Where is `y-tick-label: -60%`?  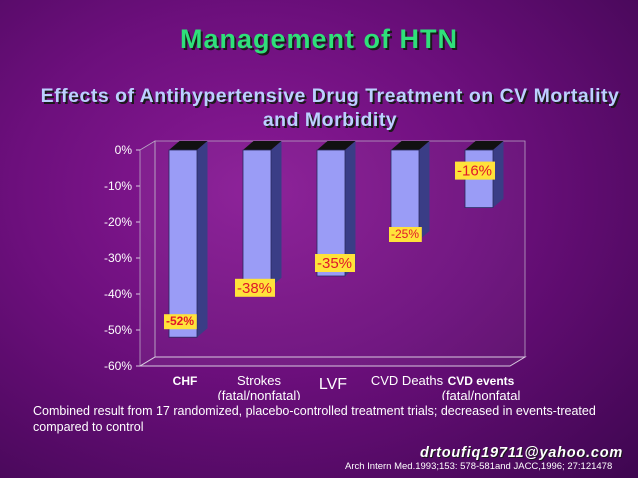 y-tick-label: -60% is located at coordinates (118, 366).